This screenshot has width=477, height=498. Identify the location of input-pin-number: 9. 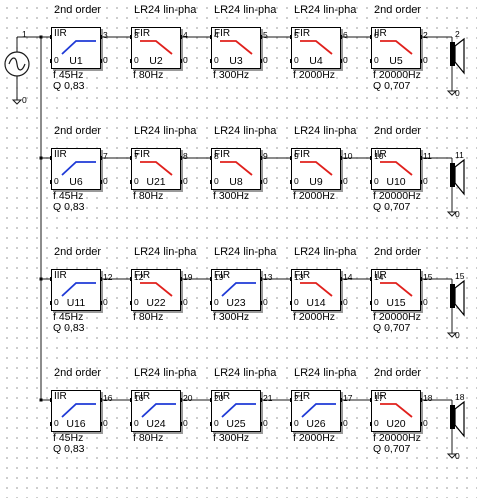
(296, 156).